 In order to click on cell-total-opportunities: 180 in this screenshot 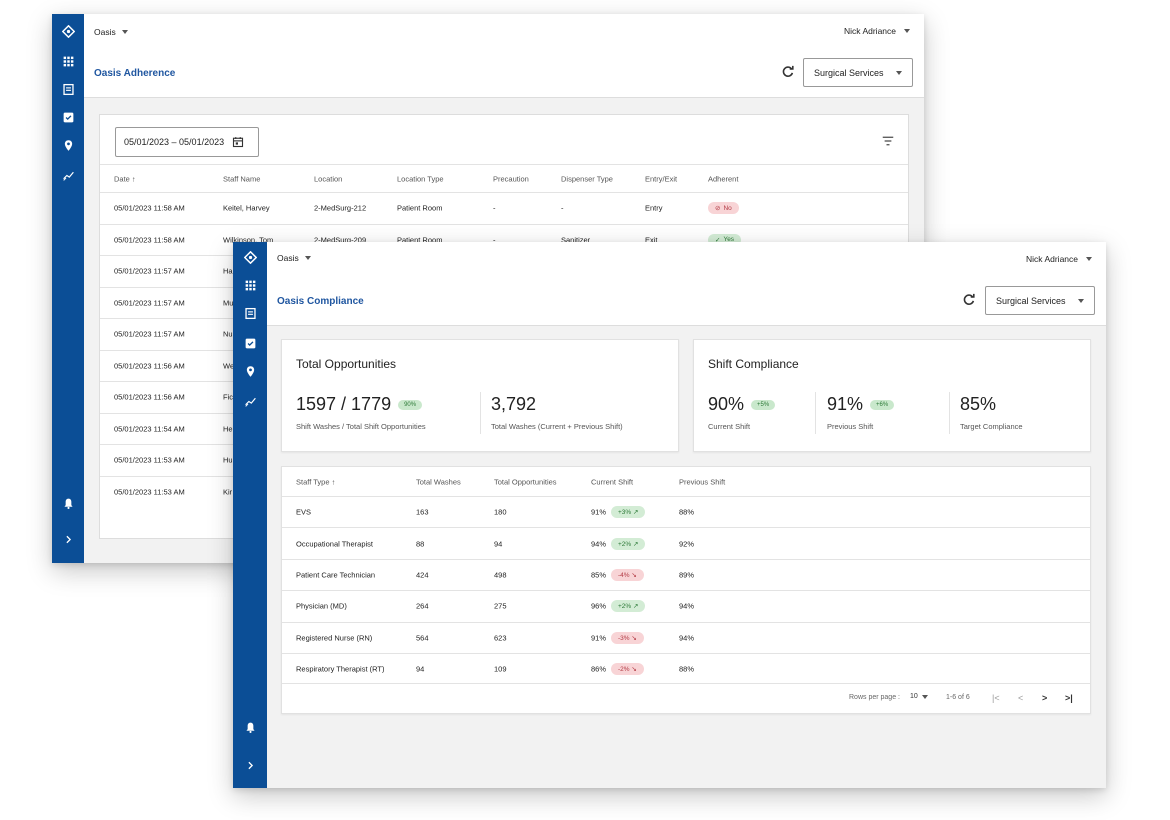, I will do `click(500, 512)`.